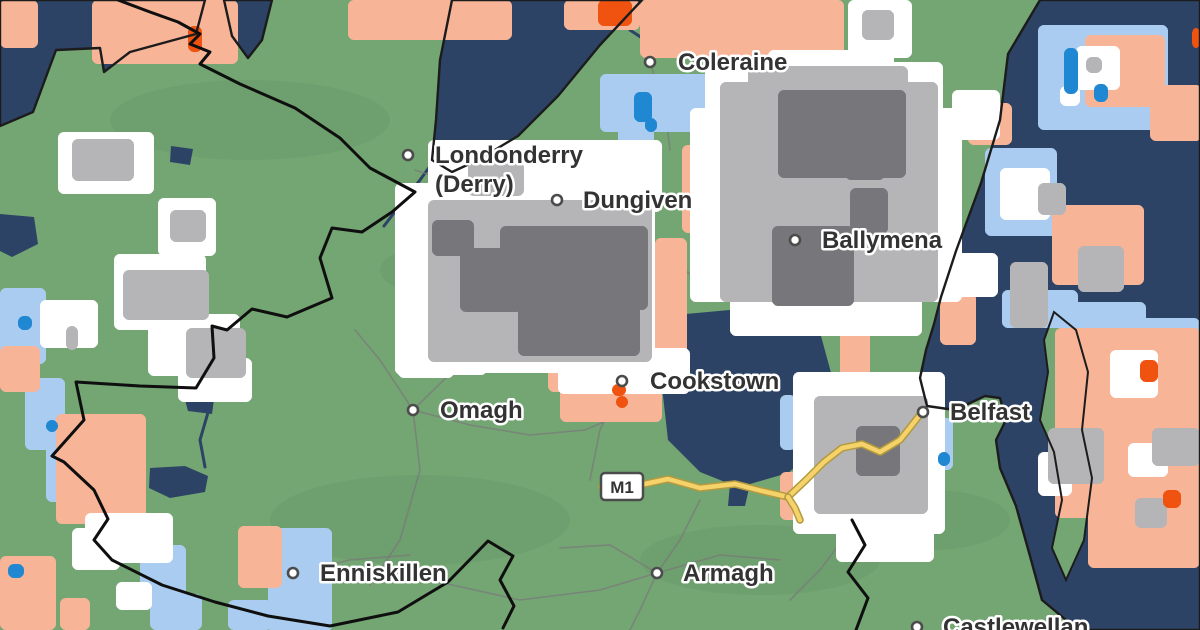 The height and width of the screenshot is (630, 1200). Describe the element at coordinates (917, 625) in the screenshot. I see `place-marker-castlewellan` at that location.